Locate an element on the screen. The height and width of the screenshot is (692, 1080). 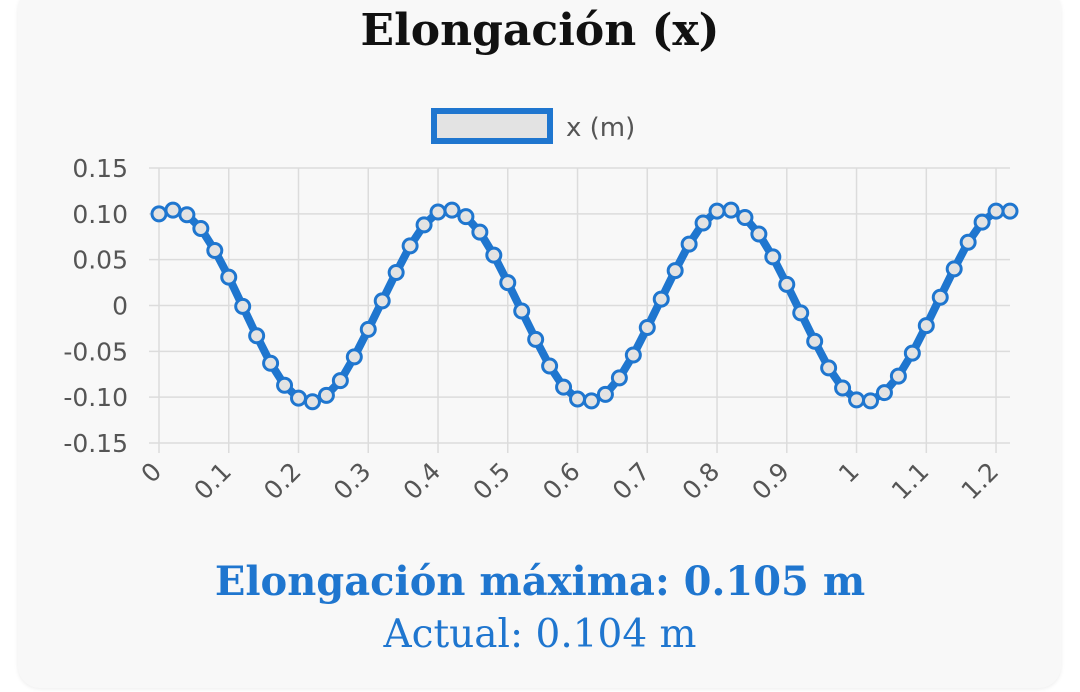
x-tick-label: 0.8 is located at coordinates (701, 481).